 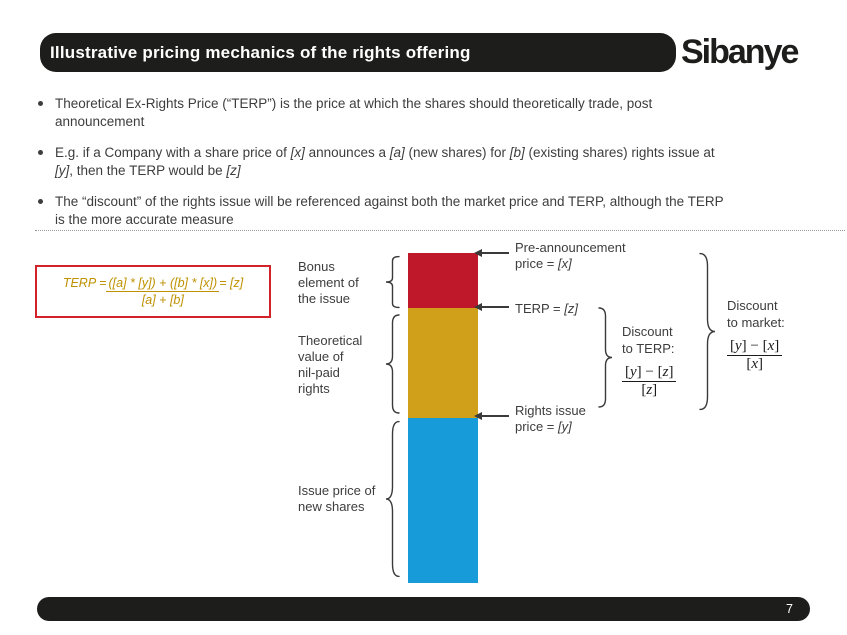 I want to click on discount-to-terp: Discount to TERP: [y] − [z] [z], so click(x=649, y=361).